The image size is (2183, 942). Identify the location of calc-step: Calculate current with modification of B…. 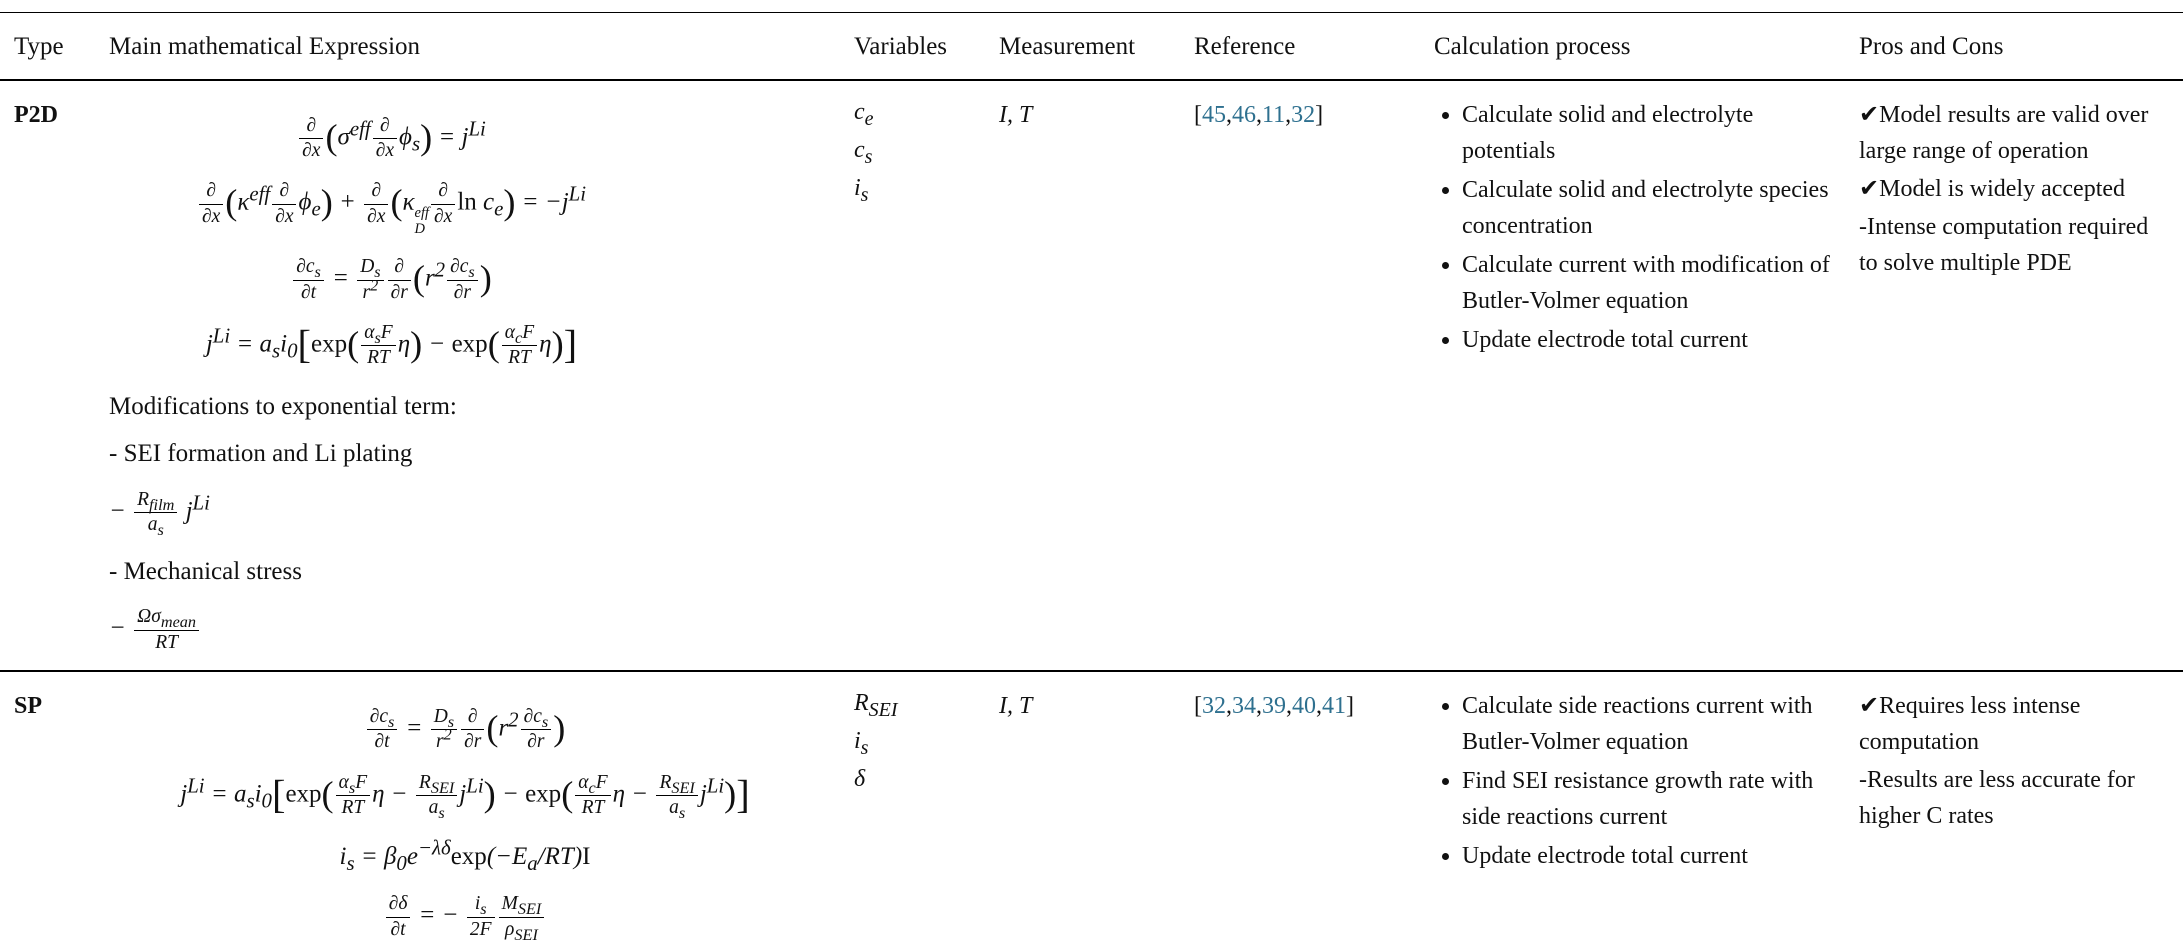
(1651, 283).